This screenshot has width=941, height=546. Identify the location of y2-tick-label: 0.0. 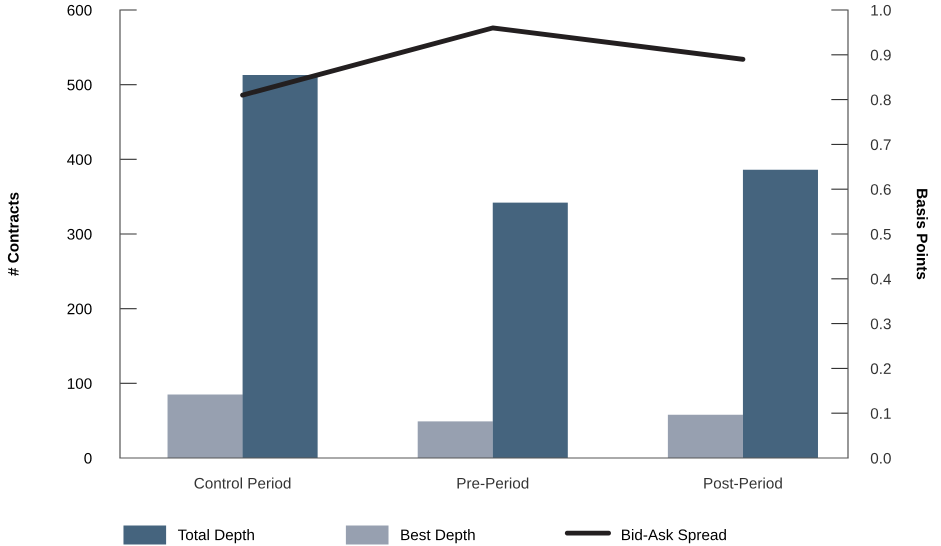
(880, 458).